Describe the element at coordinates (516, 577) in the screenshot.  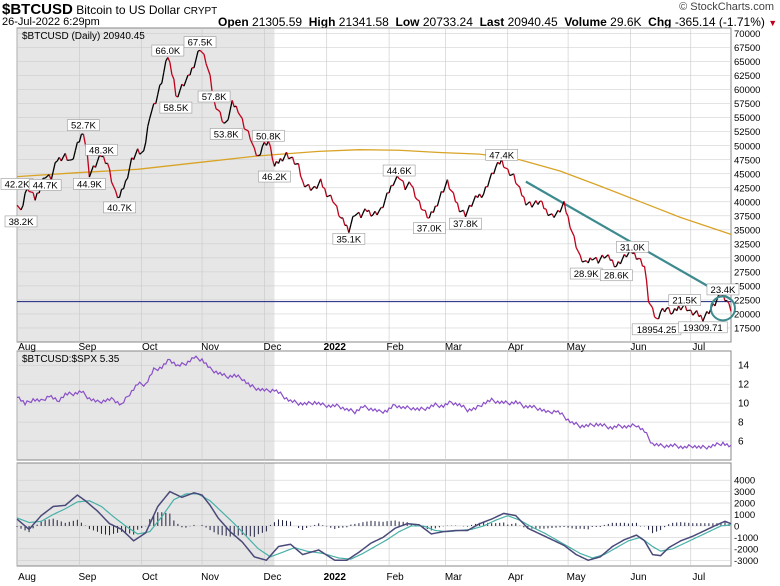
I see `macd-x-label: Apr` at that location.